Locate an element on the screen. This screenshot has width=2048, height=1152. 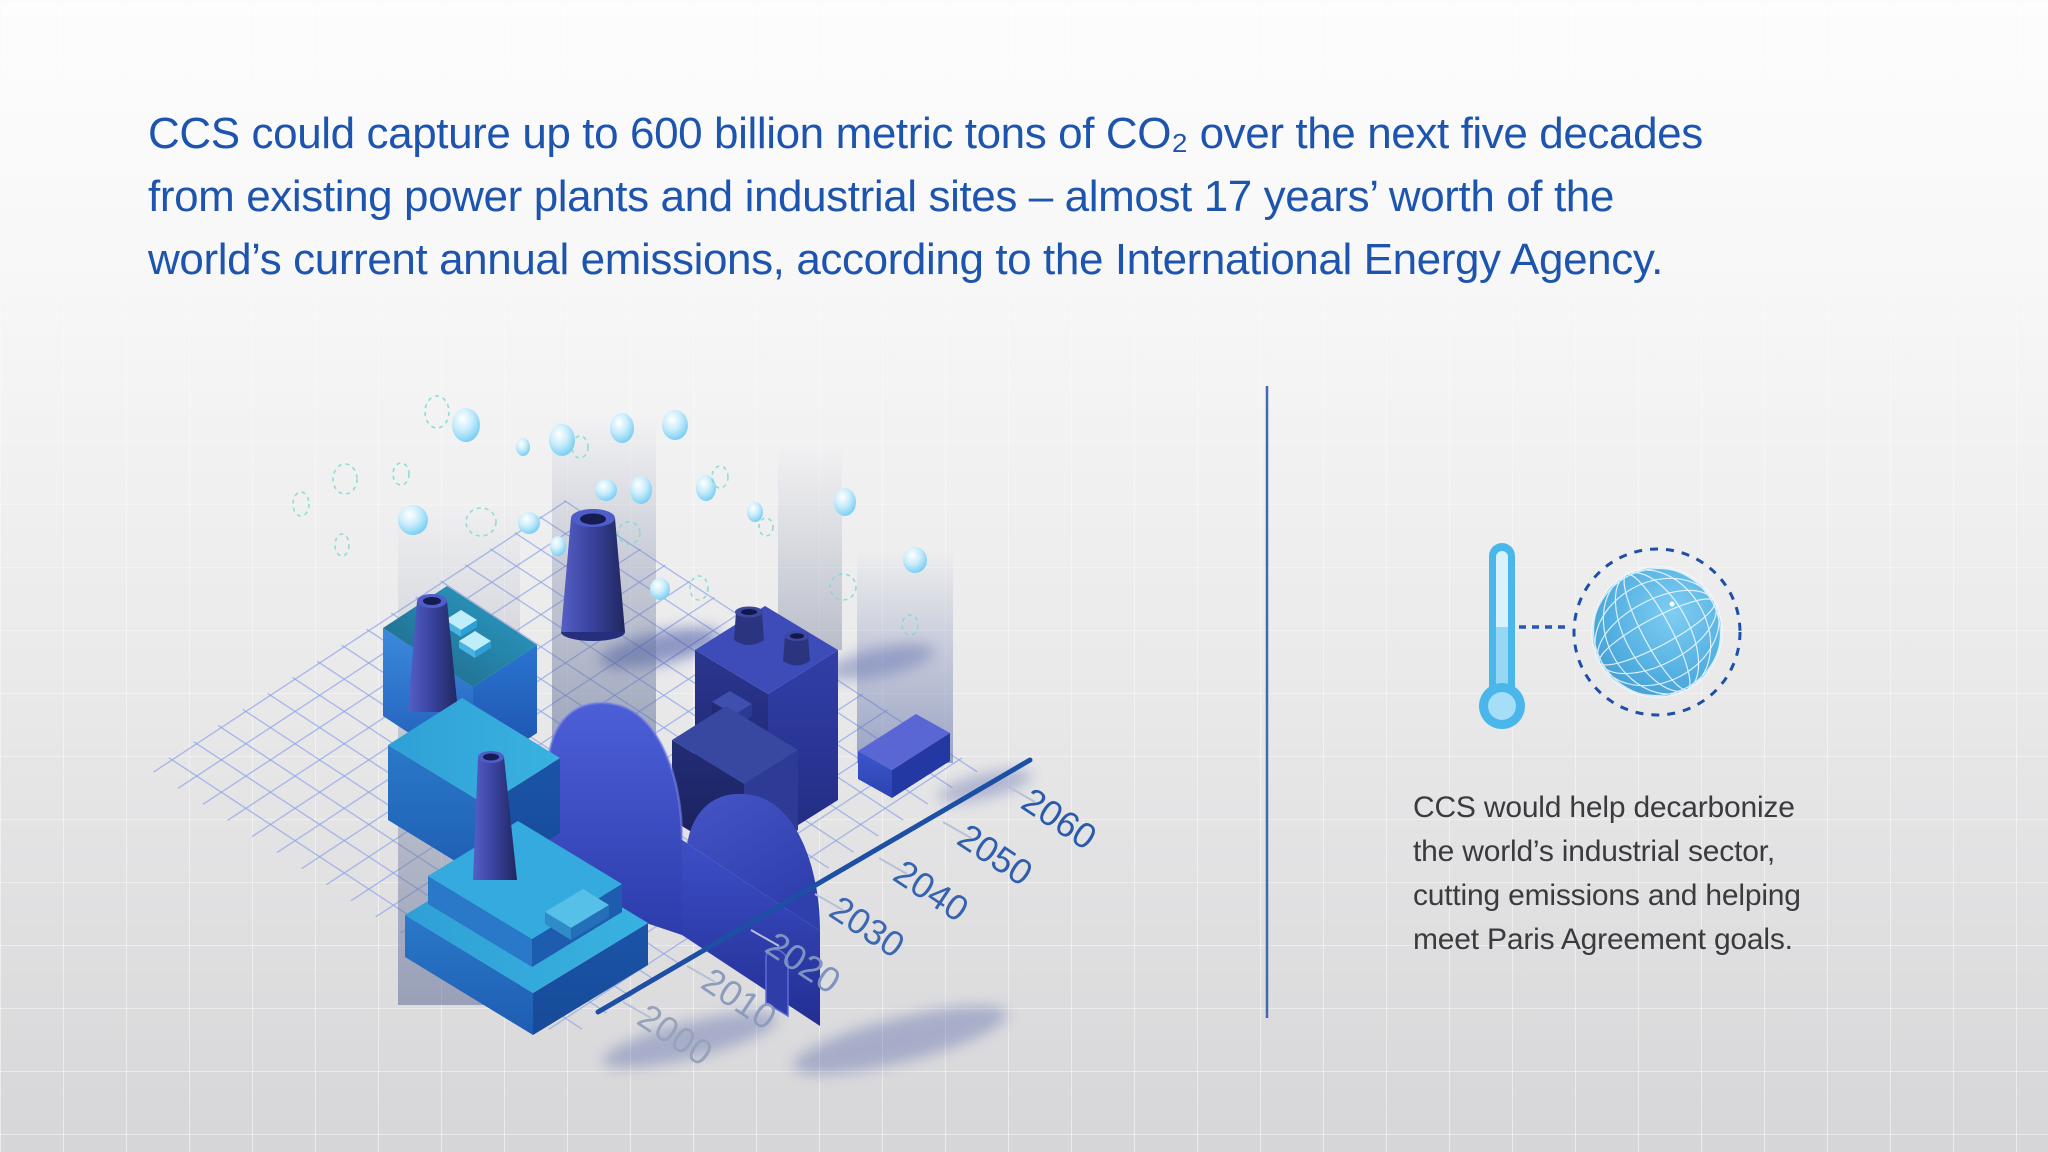
warehouse-door is located at coordinates (777, 983).